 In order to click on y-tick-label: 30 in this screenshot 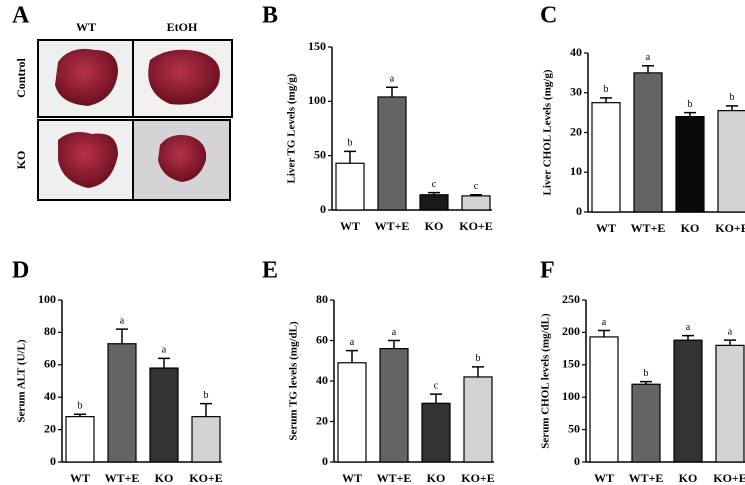, I will do `click(576, 92)`.